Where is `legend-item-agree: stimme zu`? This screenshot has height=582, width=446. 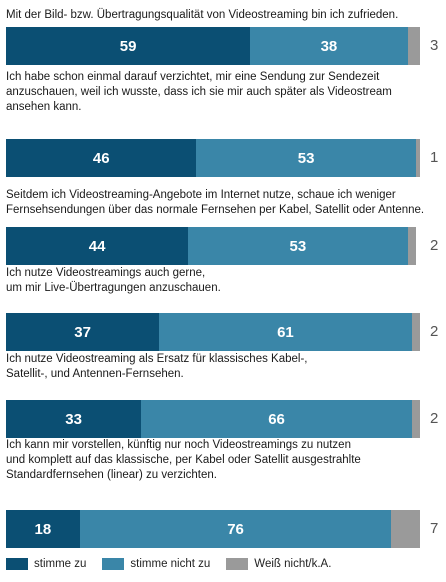 legend-item-agree: stimme zu is located at coordinates (46, 564).